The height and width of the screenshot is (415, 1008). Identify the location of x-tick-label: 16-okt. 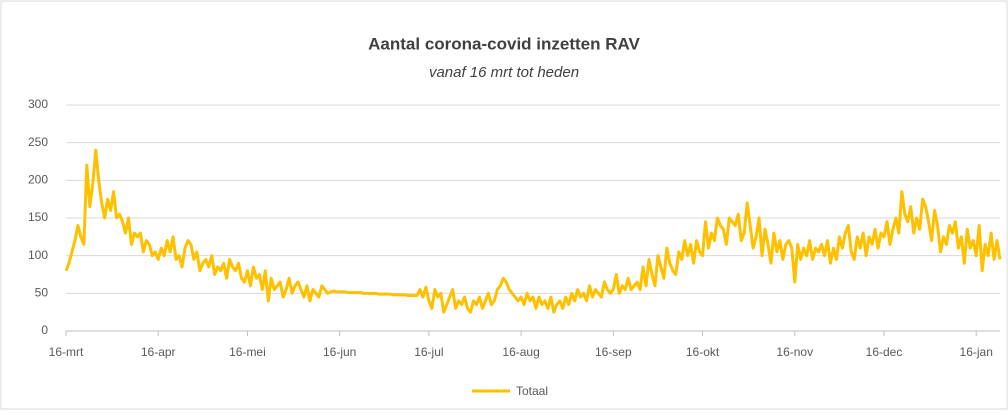
(703, 352).